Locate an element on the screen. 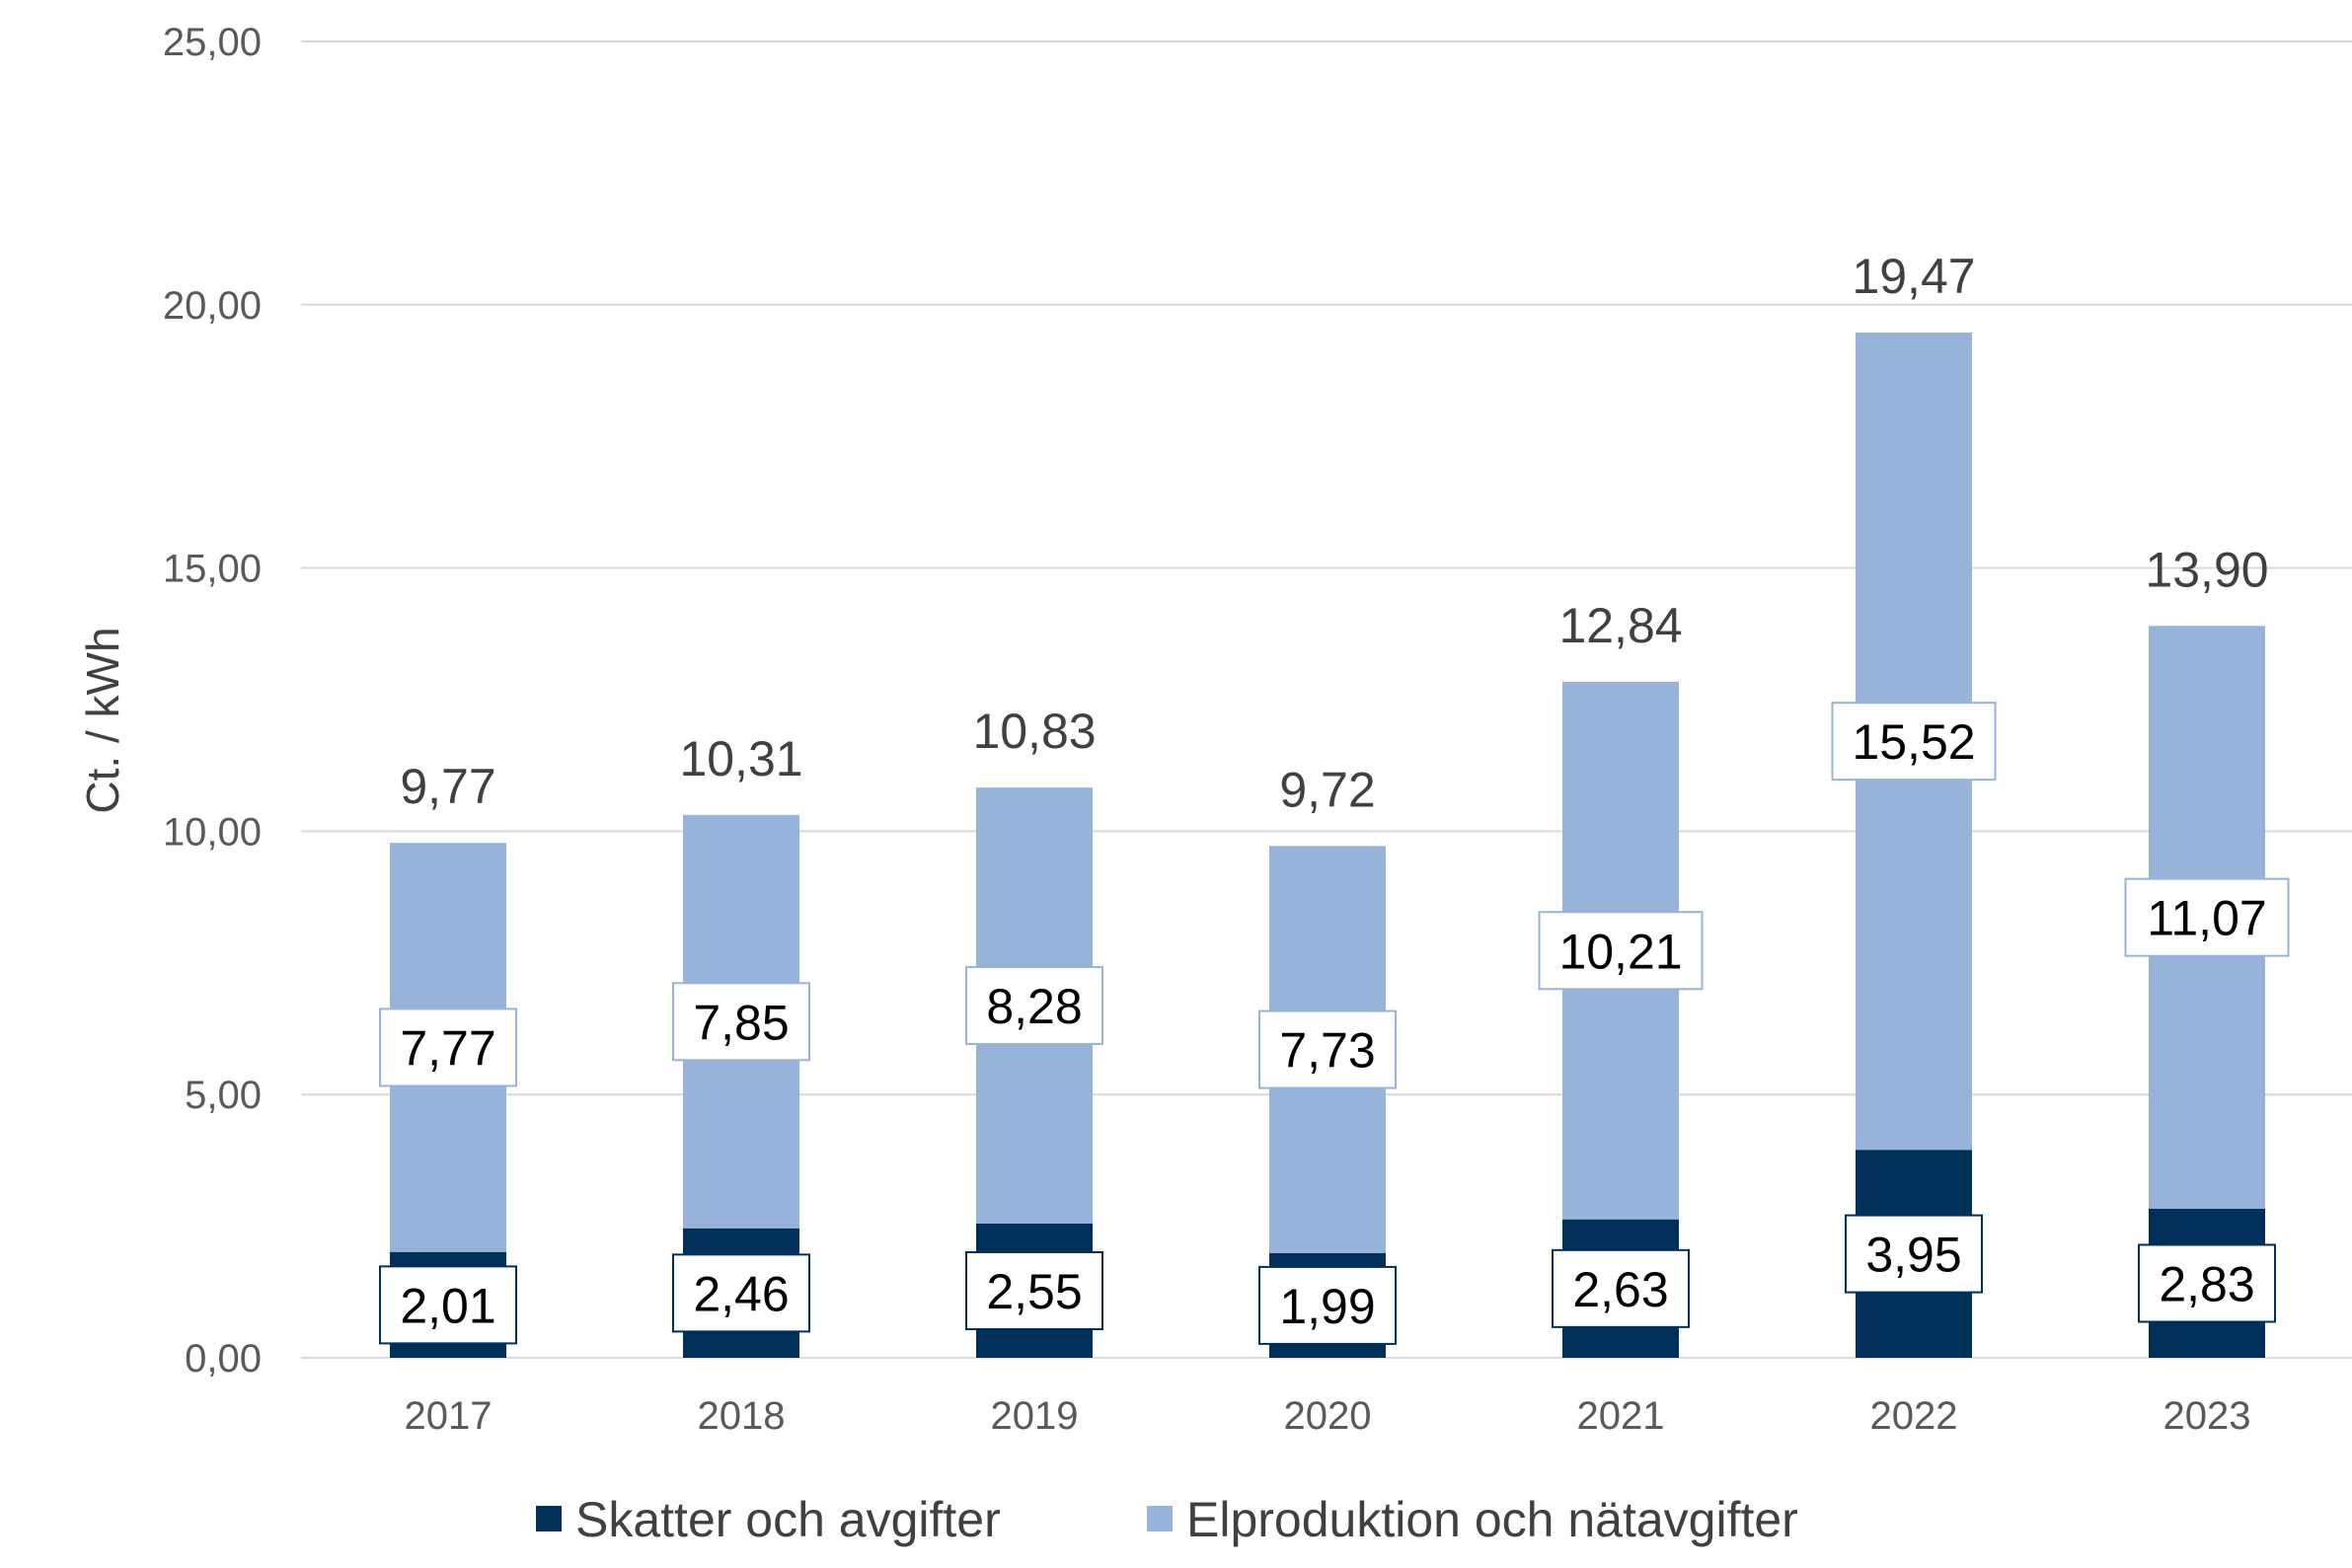 Image resolution: width=2352 pixels, height=1568 pixels. y-axis-label: Ct. / kWh is located at coordinates (102, 720).